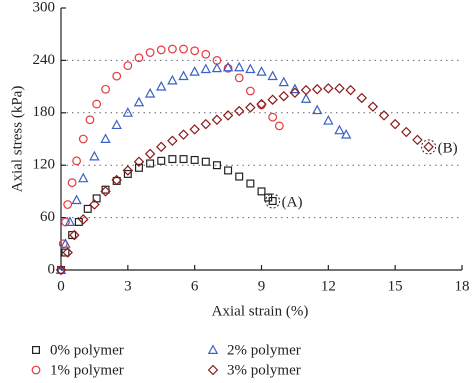 The image size is (474, 383). What do you see at coordinates (44, 165) in the screenshot?
I see `y-tick-label: 120` at bounding box center [44, 165].